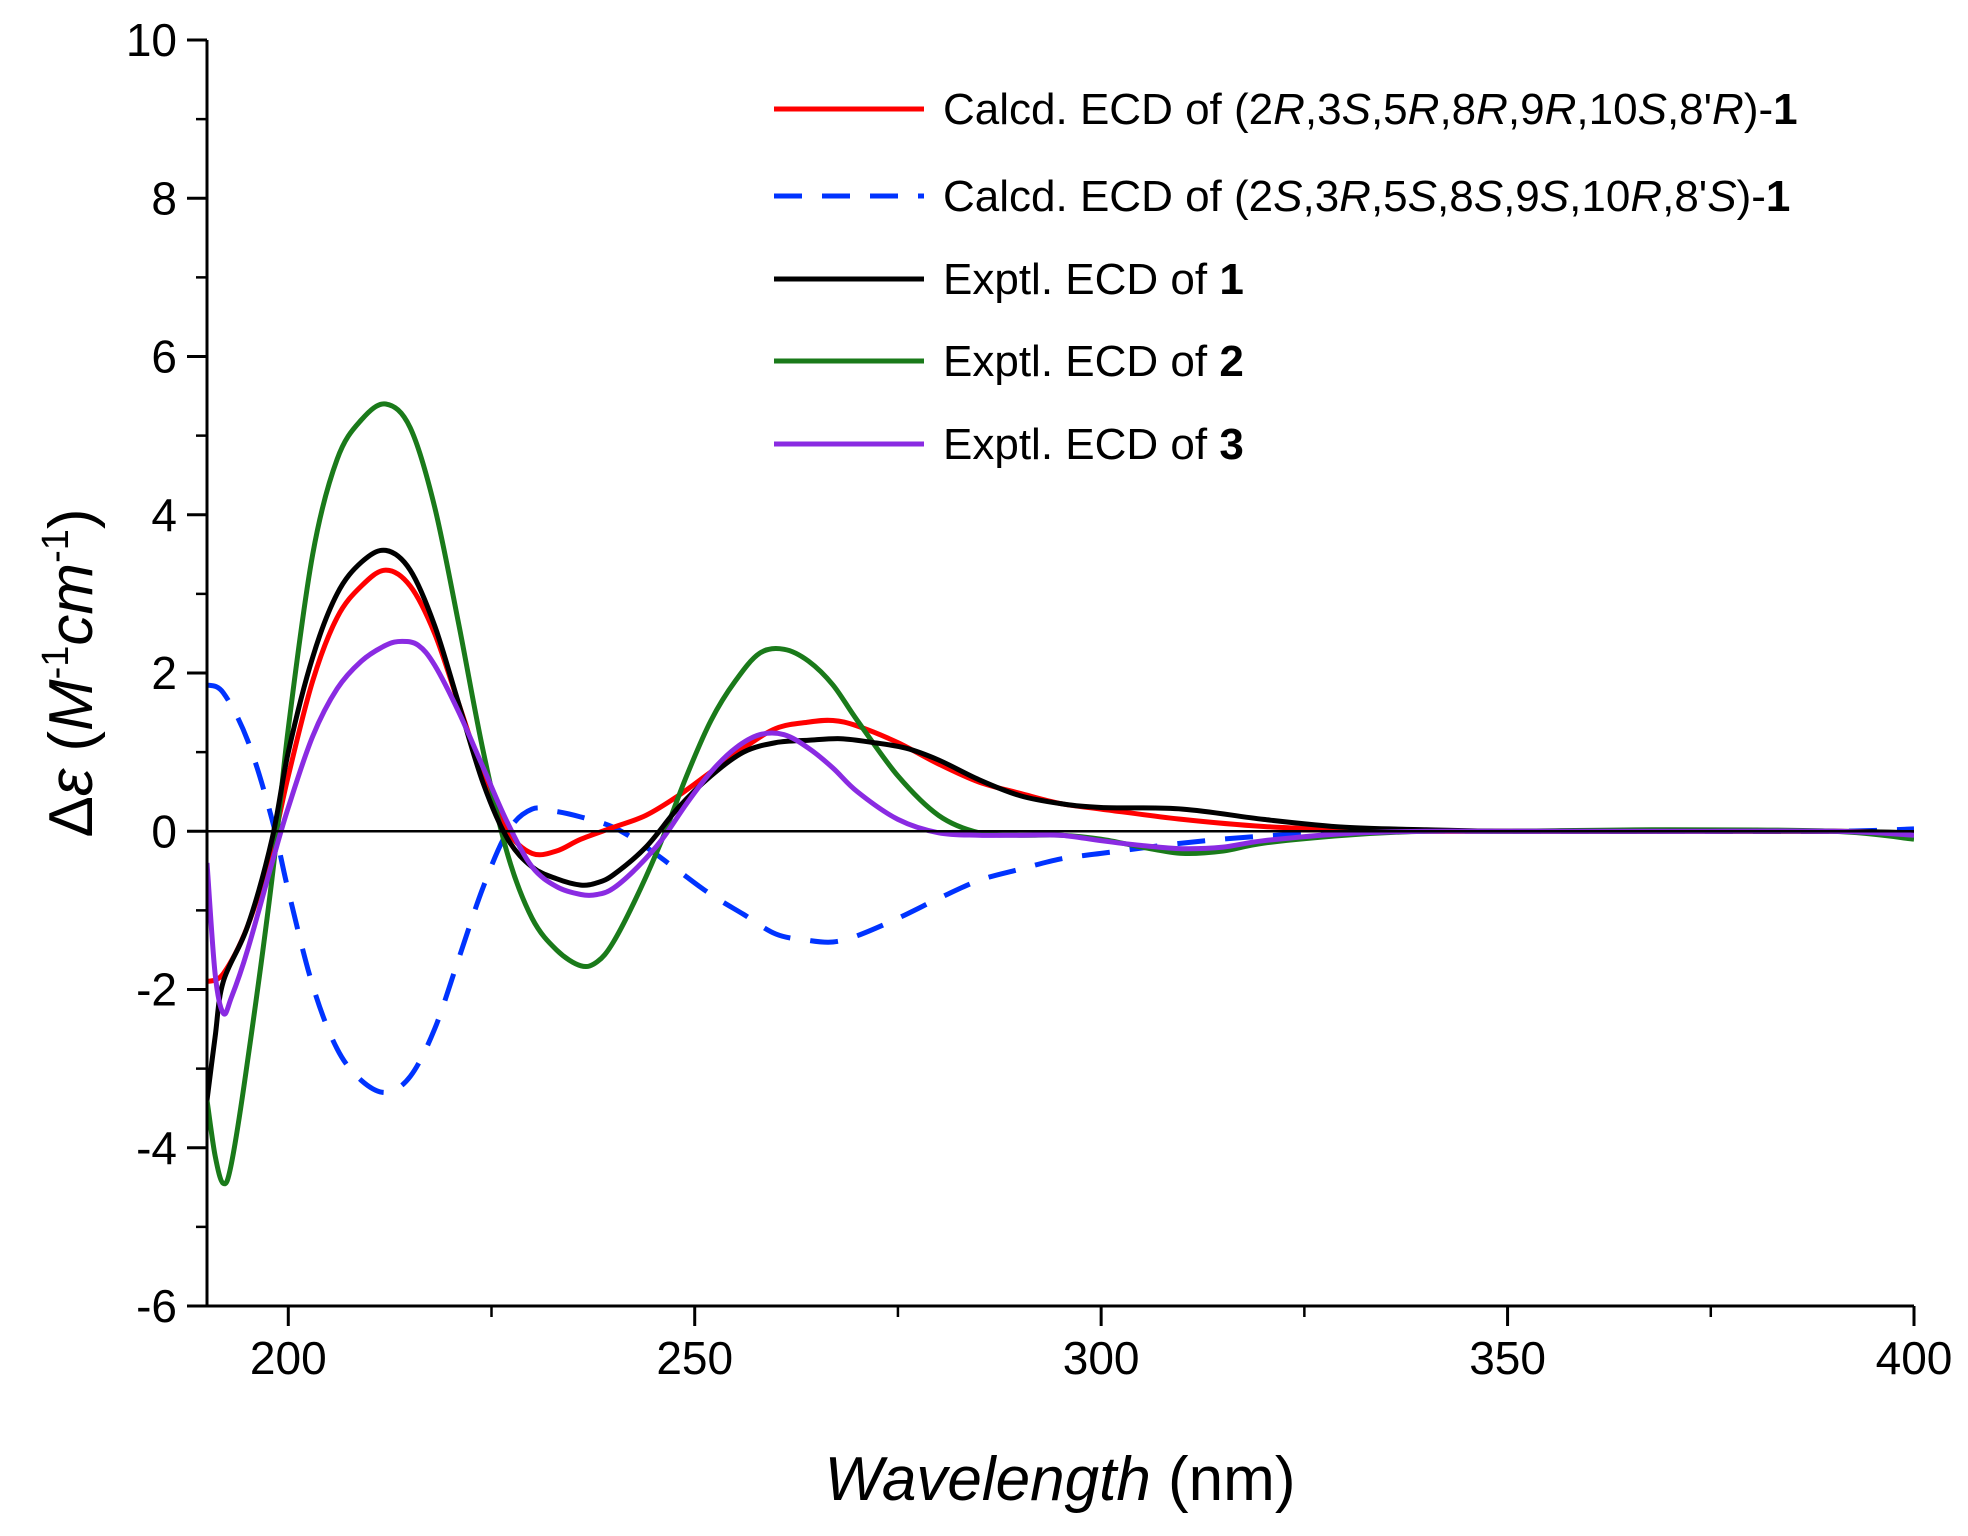 This screenshot has width=1968, height=1536. What do you see at coordinates (164, 357) in the screenshot?
I see `y-tick-label: 6` at bounding box center [164, 357].